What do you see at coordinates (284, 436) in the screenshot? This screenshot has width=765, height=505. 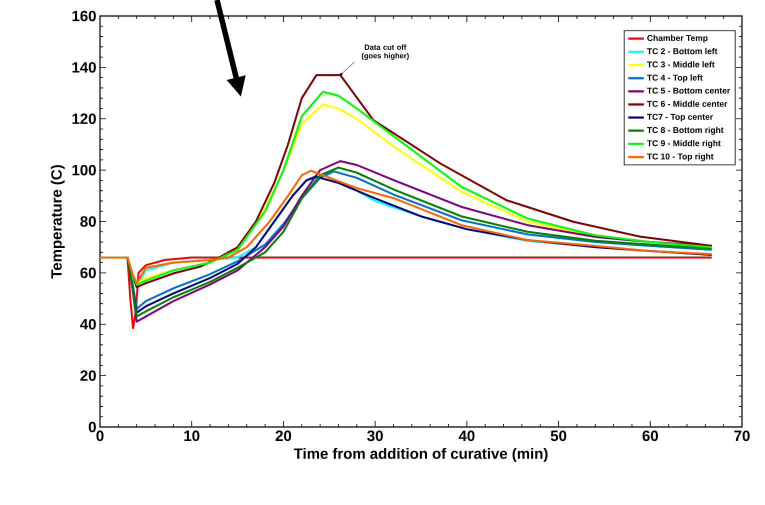 I see `x-tick-label: 20` at bounding box center [284, 436].